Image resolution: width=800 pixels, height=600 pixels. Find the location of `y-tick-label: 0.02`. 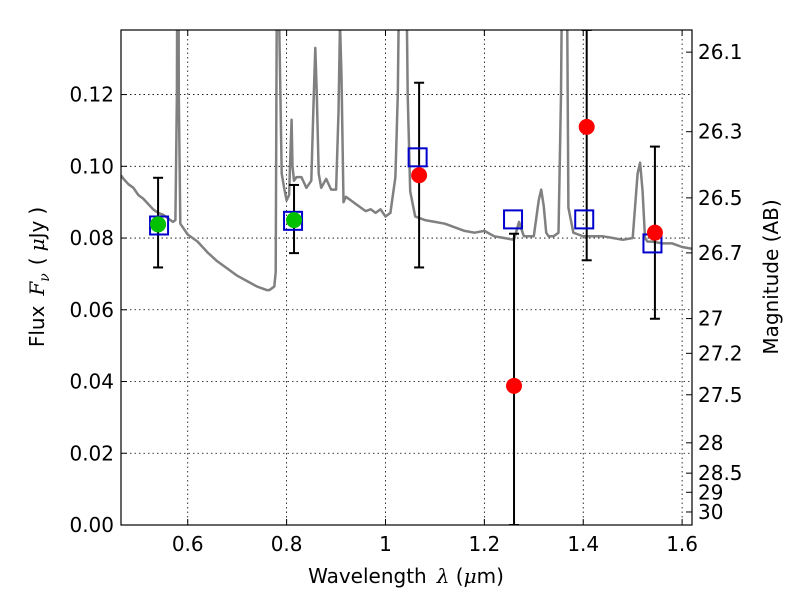

y-tick-label: 0.02 is located at coordinates (91, 453).